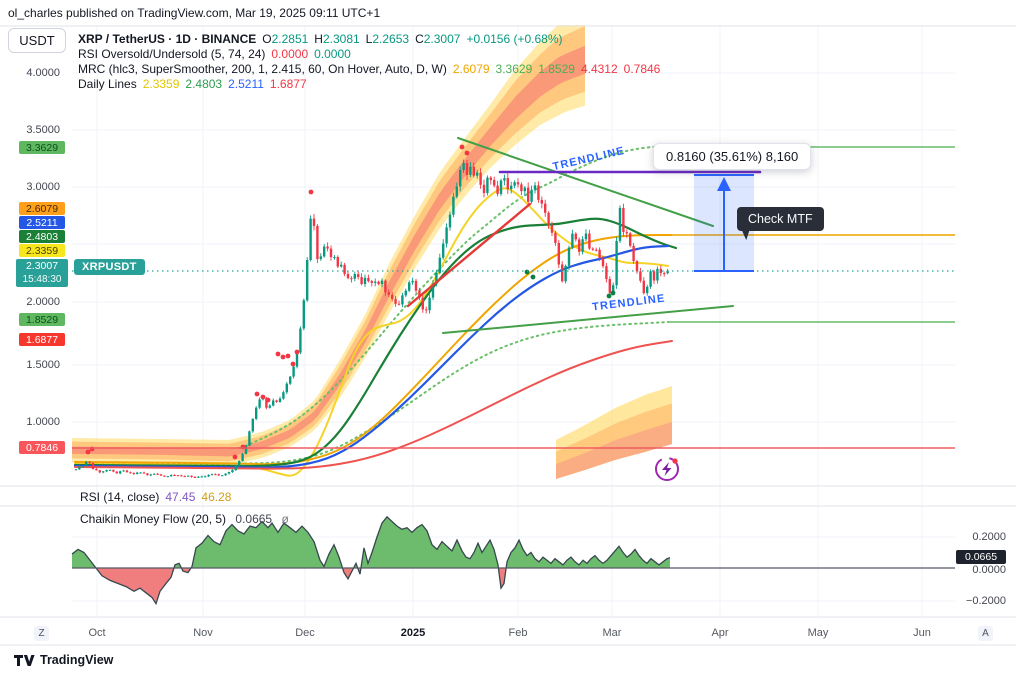  Describe the element at coordinates (514, 39) in the screenshot. I see `change-value: +0.0156 (+0.68%)` at that location.